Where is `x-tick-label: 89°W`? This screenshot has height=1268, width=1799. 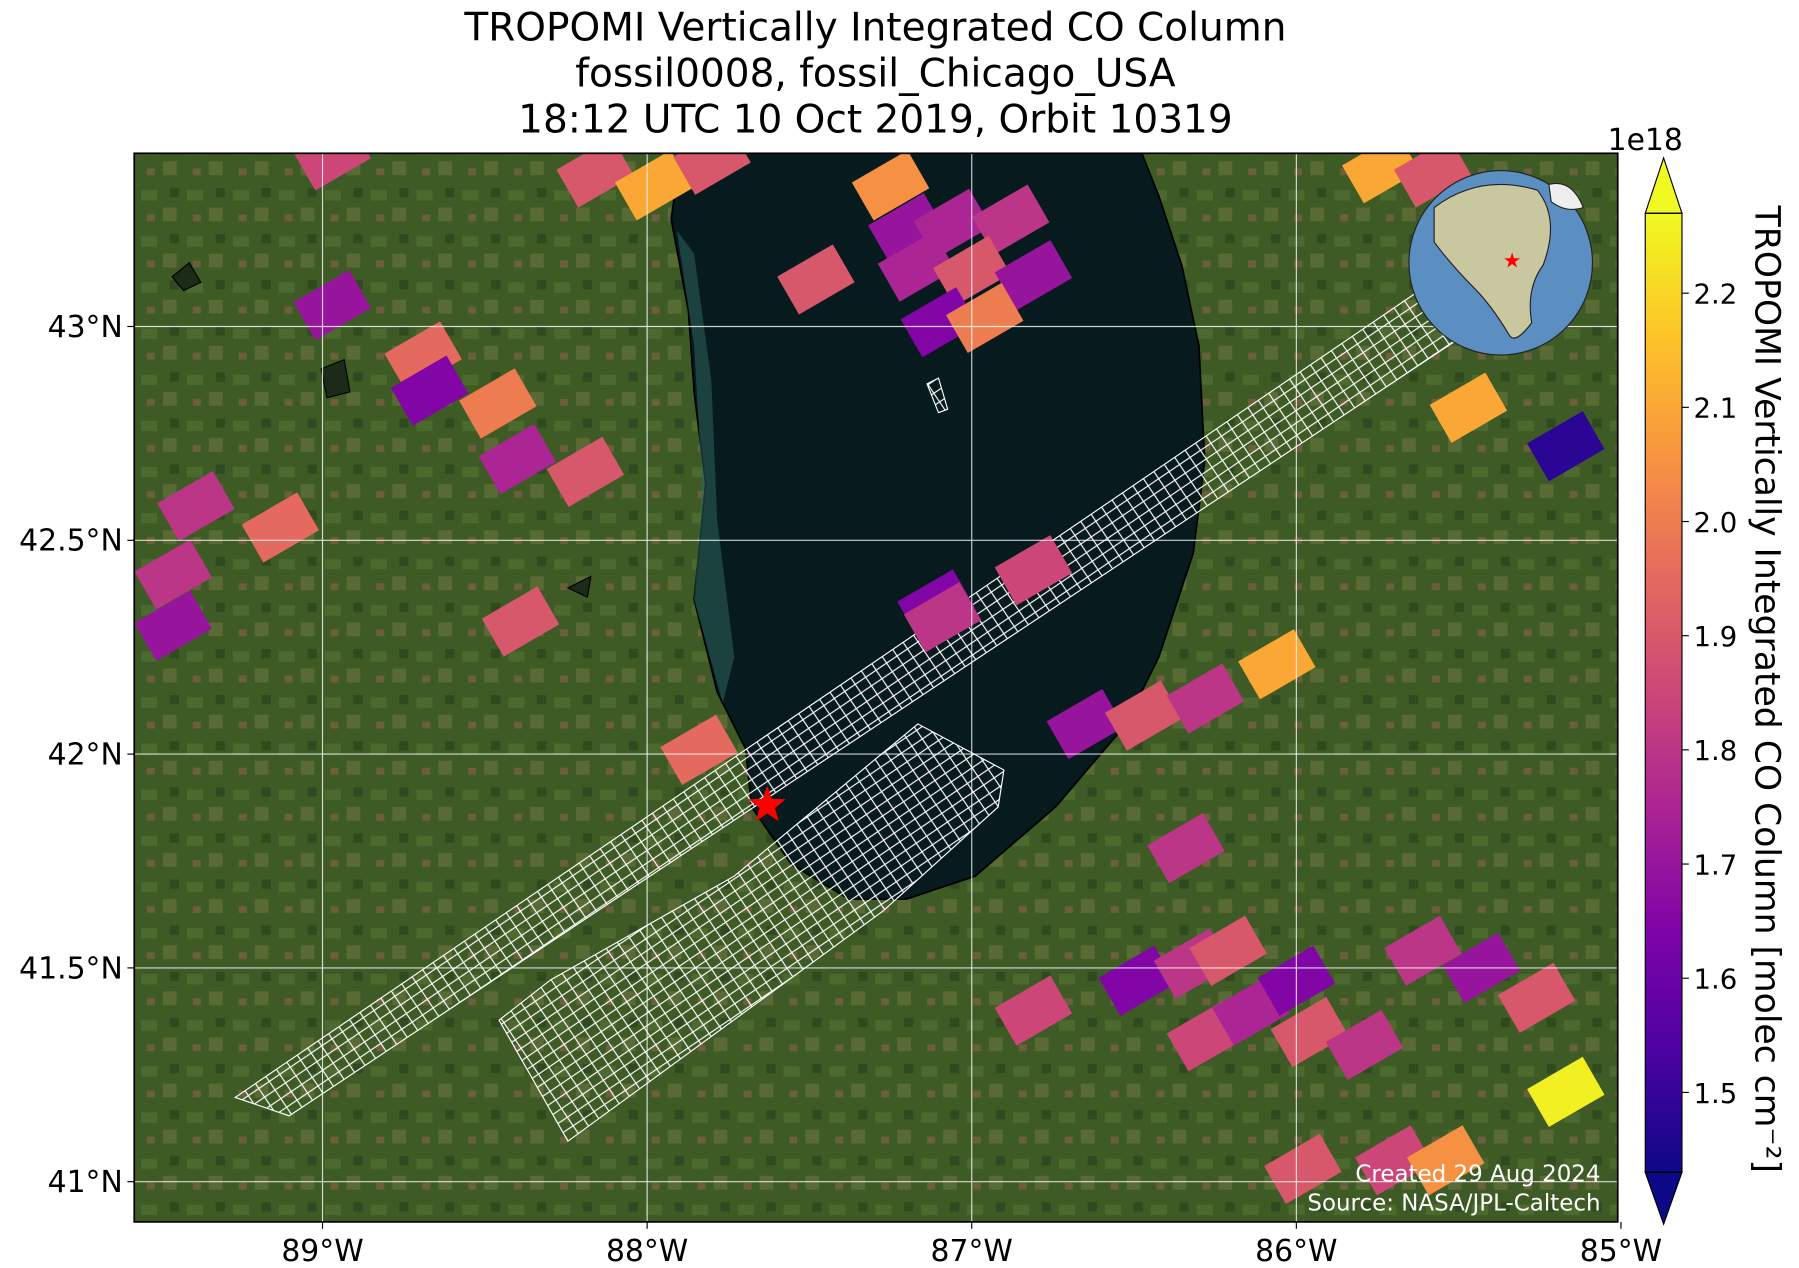 x-tick-label: 89°W is located at coordinates (322, 1251).